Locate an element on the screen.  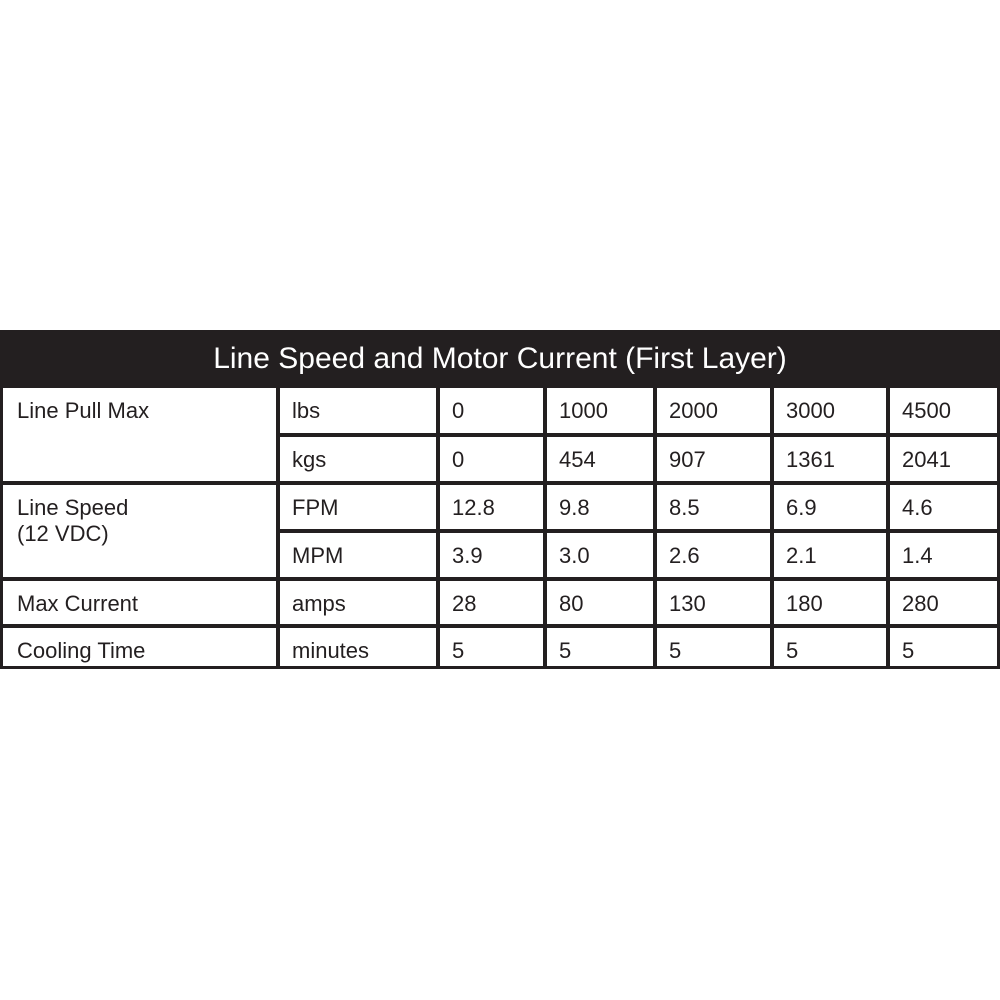
row-label: Line Pull Max is located at coordinates (139, 434).